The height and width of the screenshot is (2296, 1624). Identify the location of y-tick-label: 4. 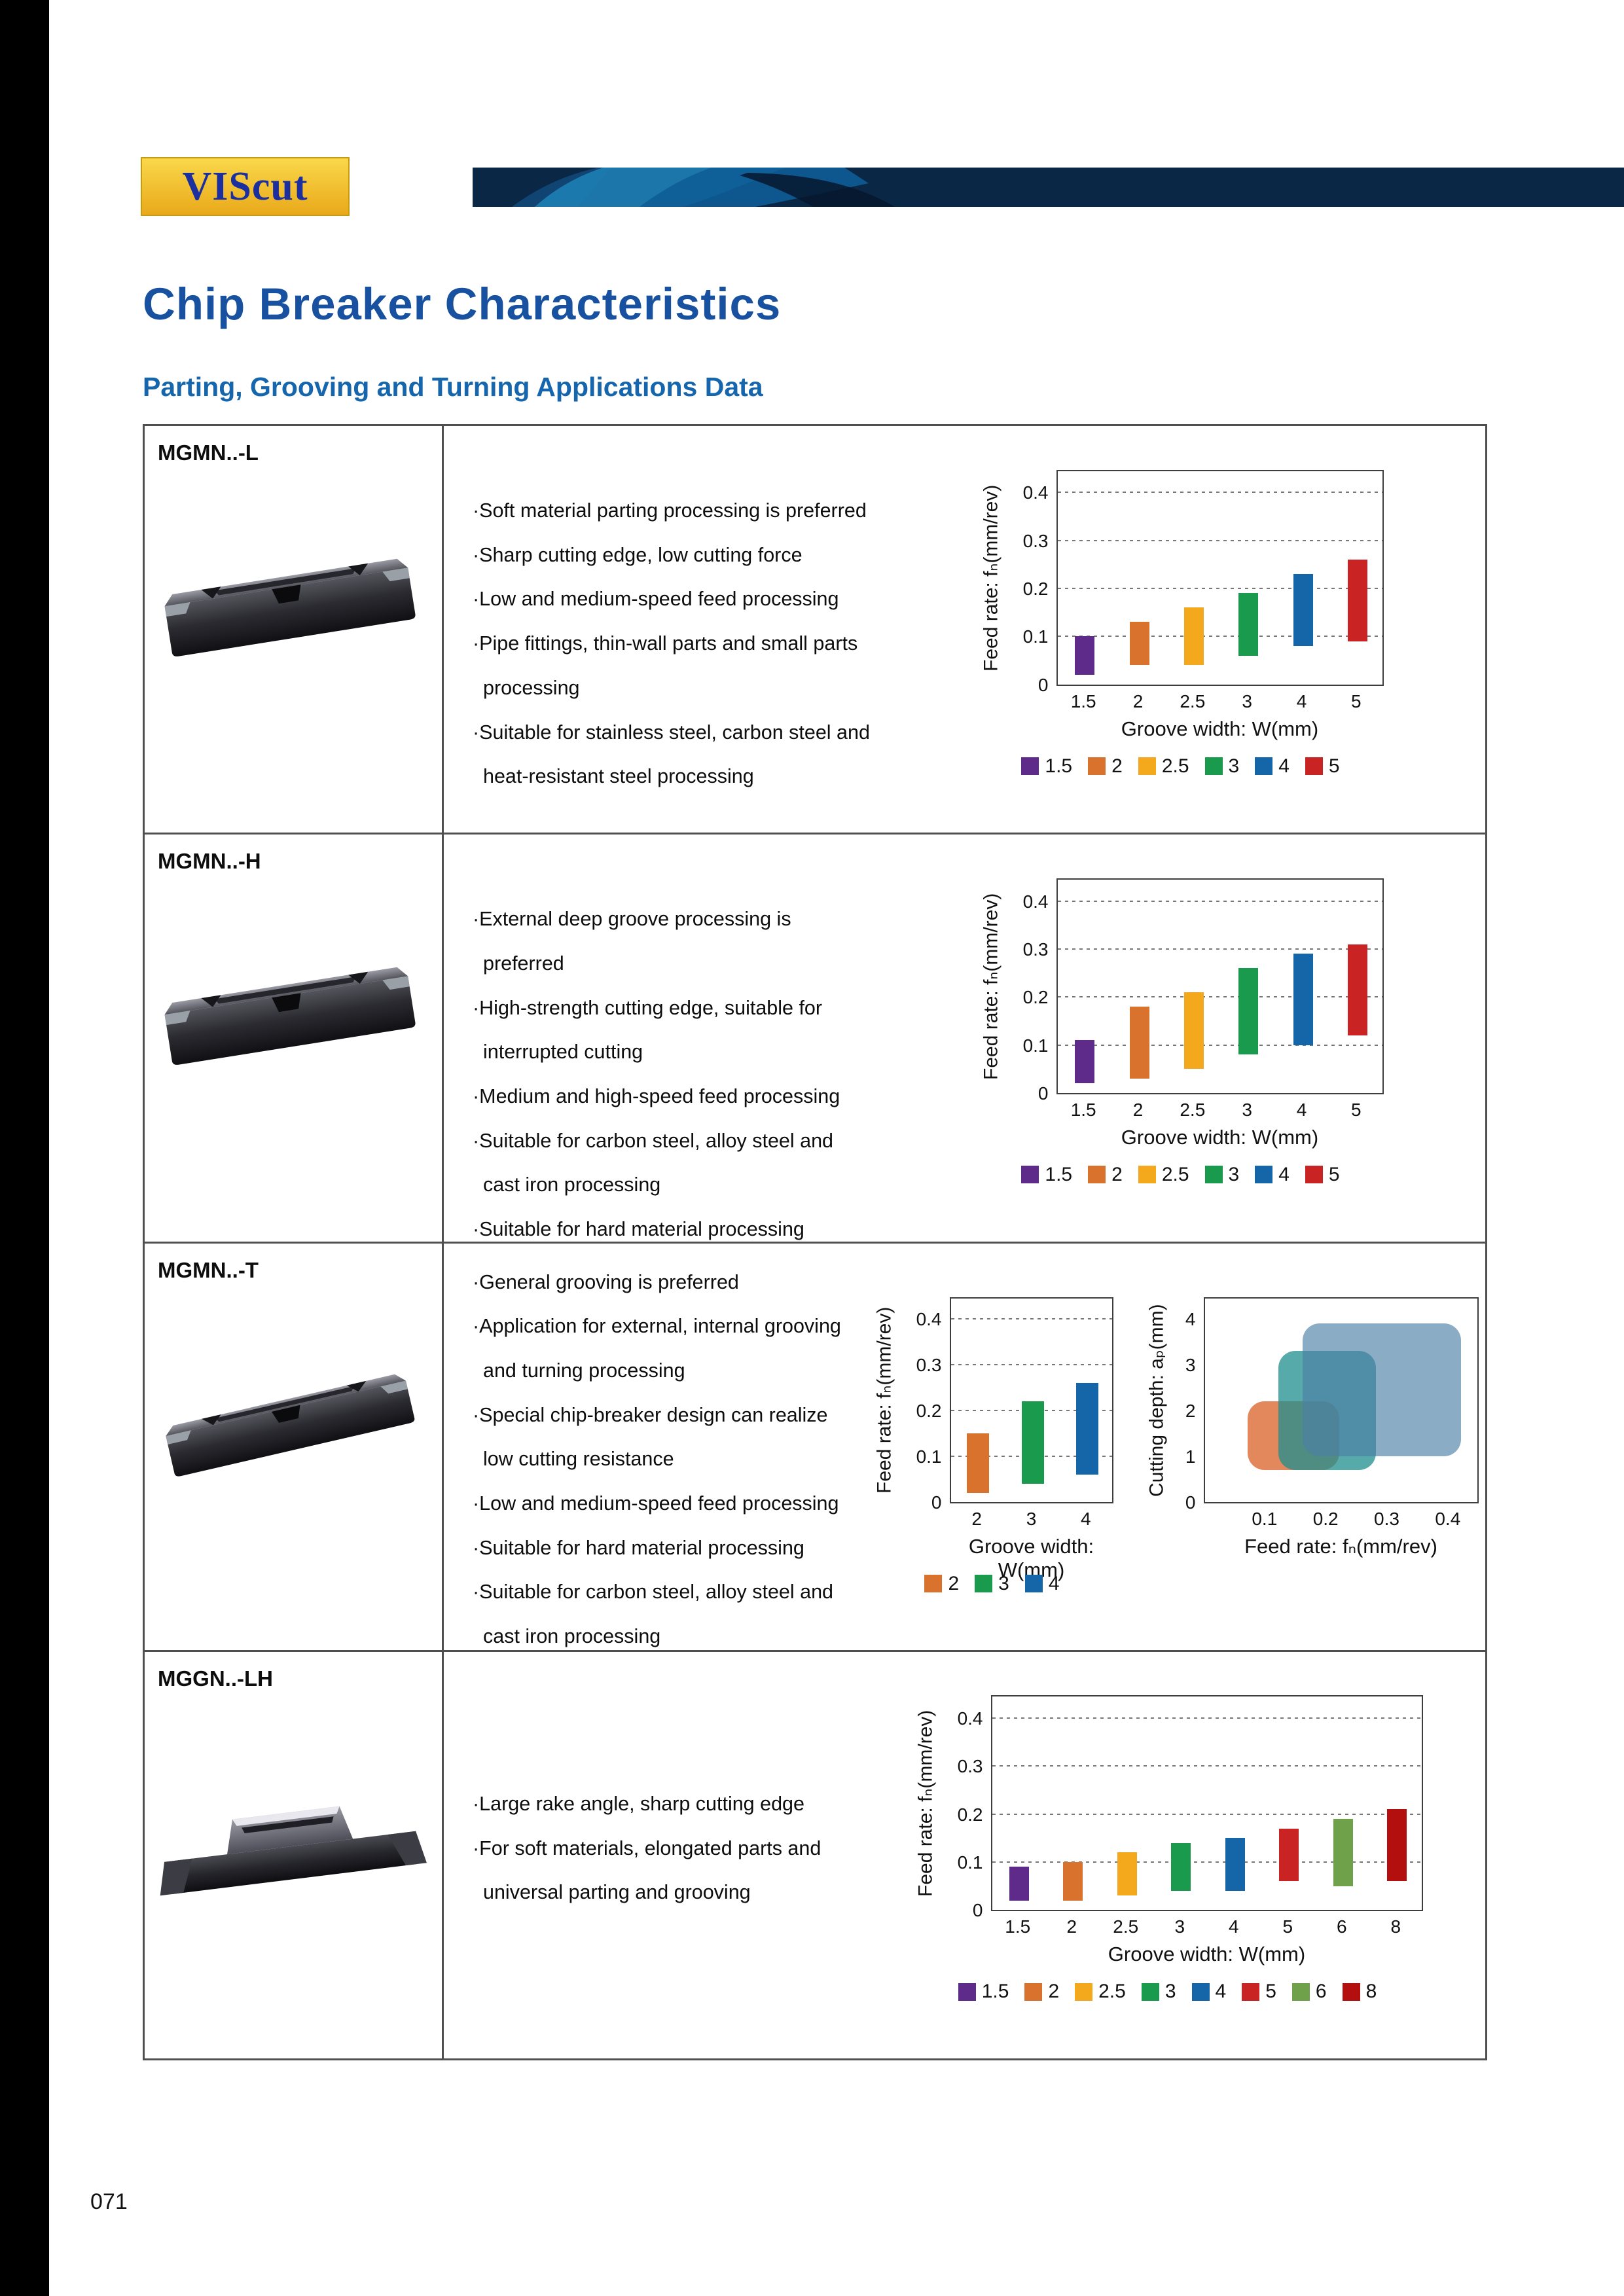
(1190, 1318).